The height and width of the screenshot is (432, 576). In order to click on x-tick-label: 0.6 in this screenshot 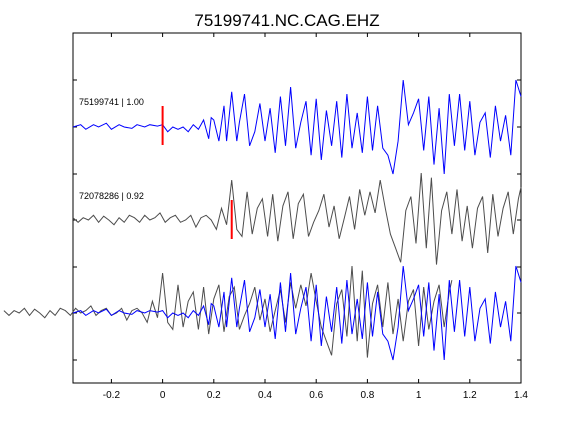, I will do `click(316, 395)`.